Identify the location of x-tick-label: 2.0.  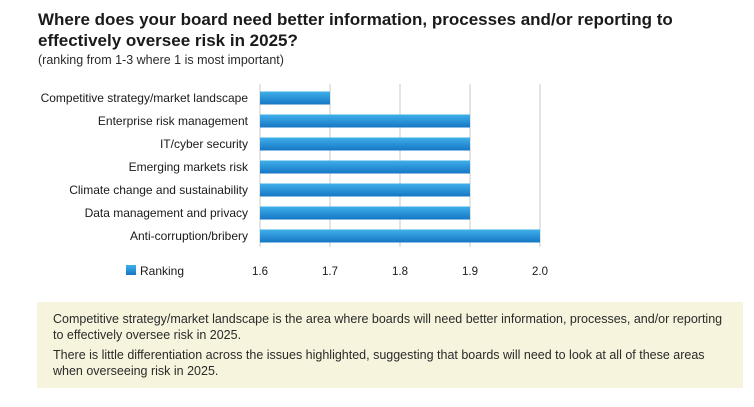
(540, 272).